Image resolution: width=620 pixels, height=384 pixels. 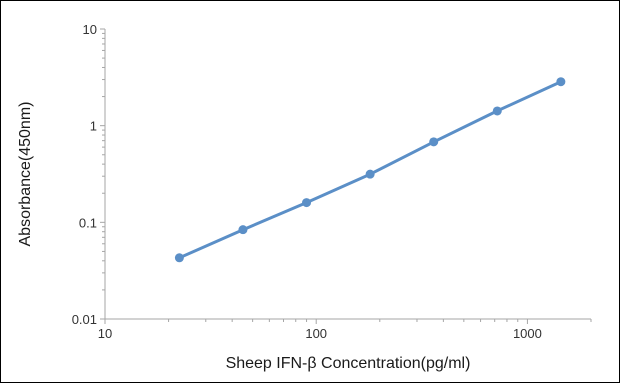 What do you see at coordinates (88, 222) in the screenshot?
I see `y-tick-label: 0.1` at bounding box center [88, 222].